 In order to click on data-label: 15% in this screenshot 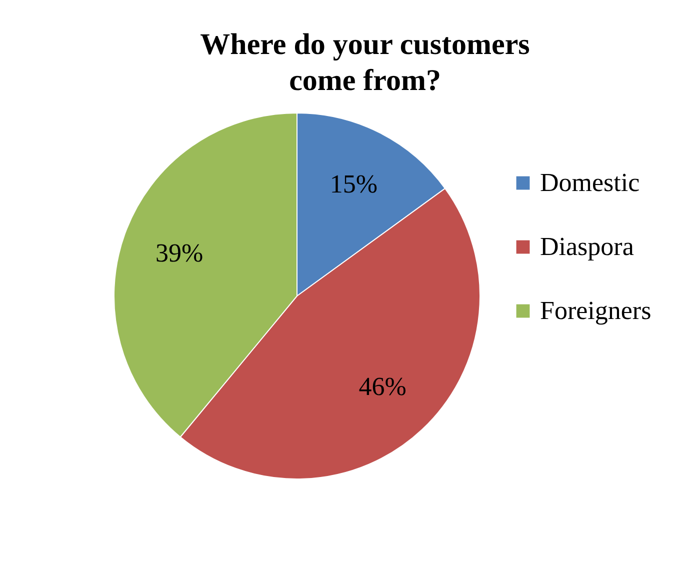, I will do `click(354, 184)`.